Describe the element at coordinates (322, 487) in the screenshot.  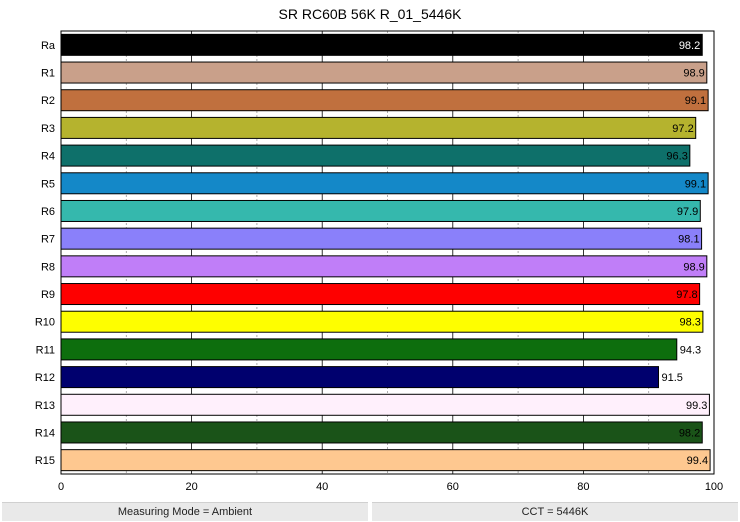
I see `x-tick-label: 40` at that location.